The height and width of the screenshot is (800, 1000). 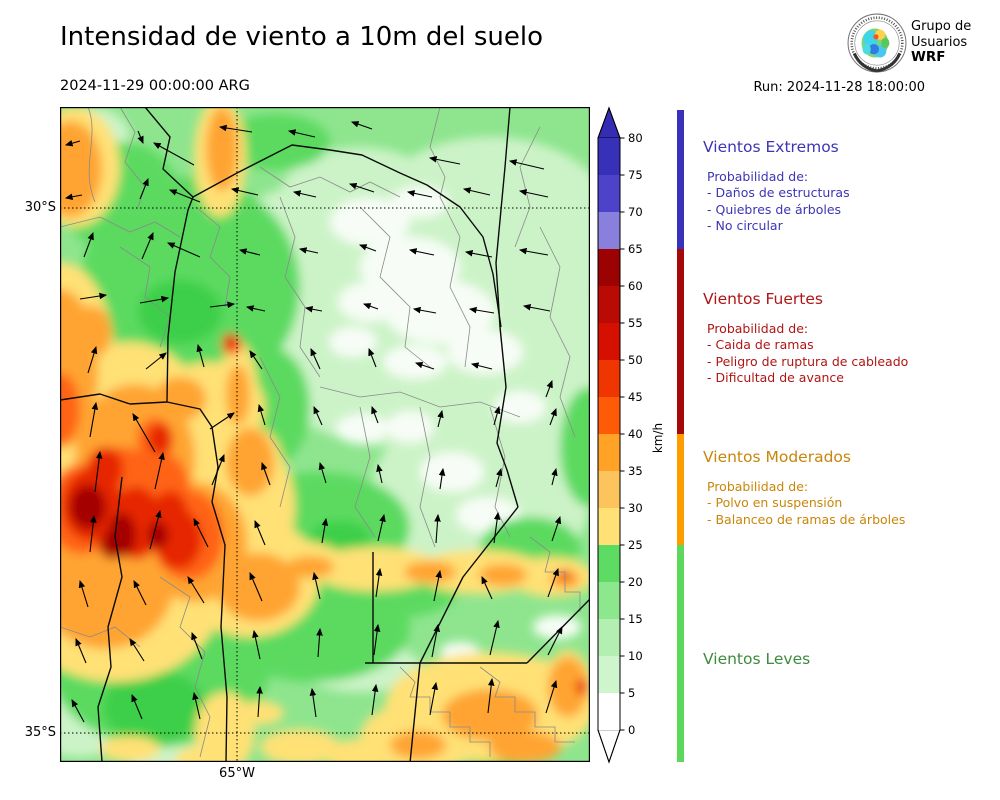 I want to click on category-strip-fuertes, so click(x=680, y=341).